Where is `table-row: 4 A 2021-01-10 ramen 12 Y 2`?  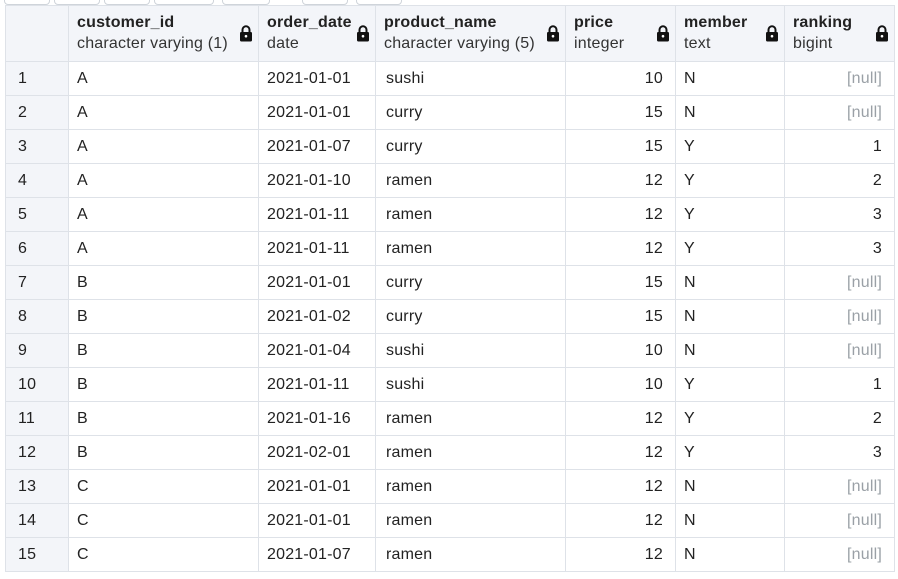
table-row: 4 A 2021-01-10 ramen 12 Y 2 is located at coordinates (450, 180).